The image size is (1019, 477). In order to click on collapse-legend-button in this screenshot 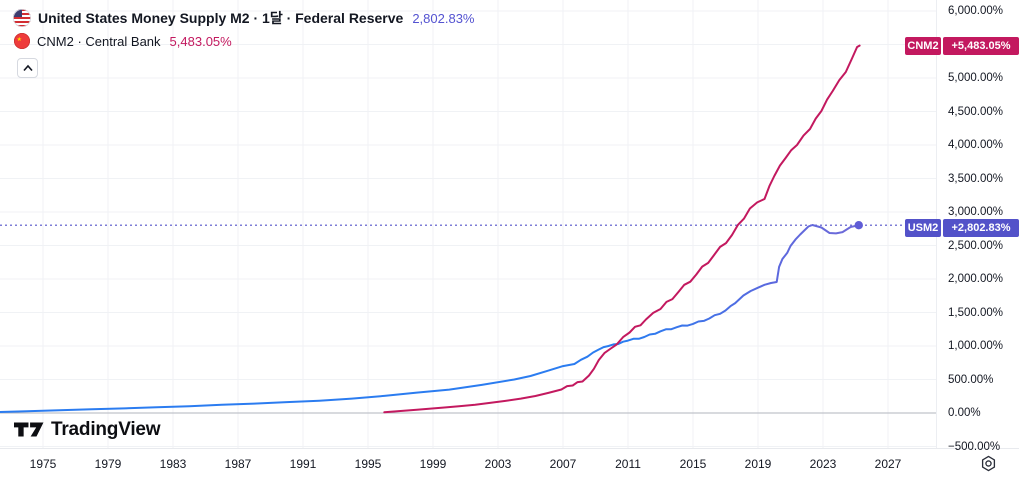, I will do `click(27, 68)`.